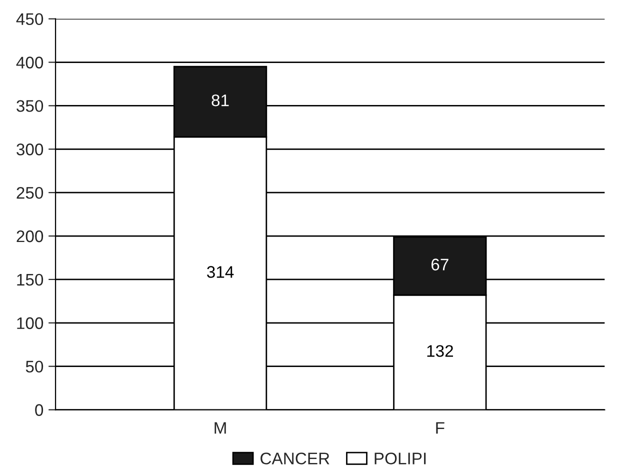  Describe the element at coordinates (440, 428) in the screenshot. I see `x-tick-label: F` at that location.